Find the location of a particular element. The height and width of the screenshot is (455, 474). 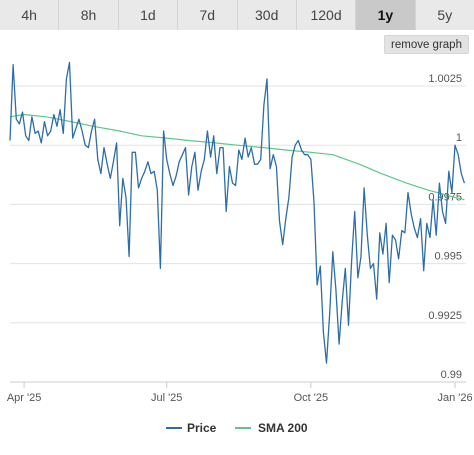

y-tick-label: 0.9975 is located at coordinates (445, 197).